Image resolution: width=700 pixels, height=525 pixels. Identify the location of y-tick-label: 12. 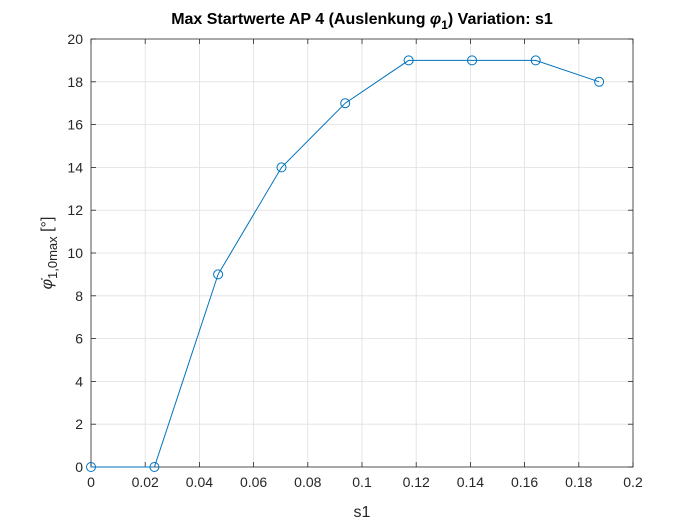
(75, 210).